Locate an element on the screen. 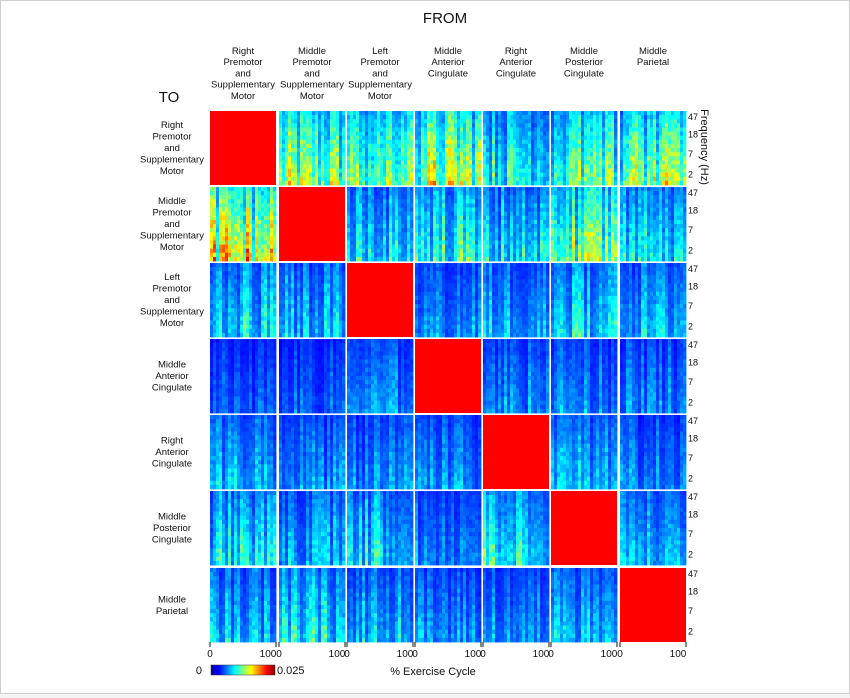  column-label-line: Cingulate is located at coordinates (516, 73).